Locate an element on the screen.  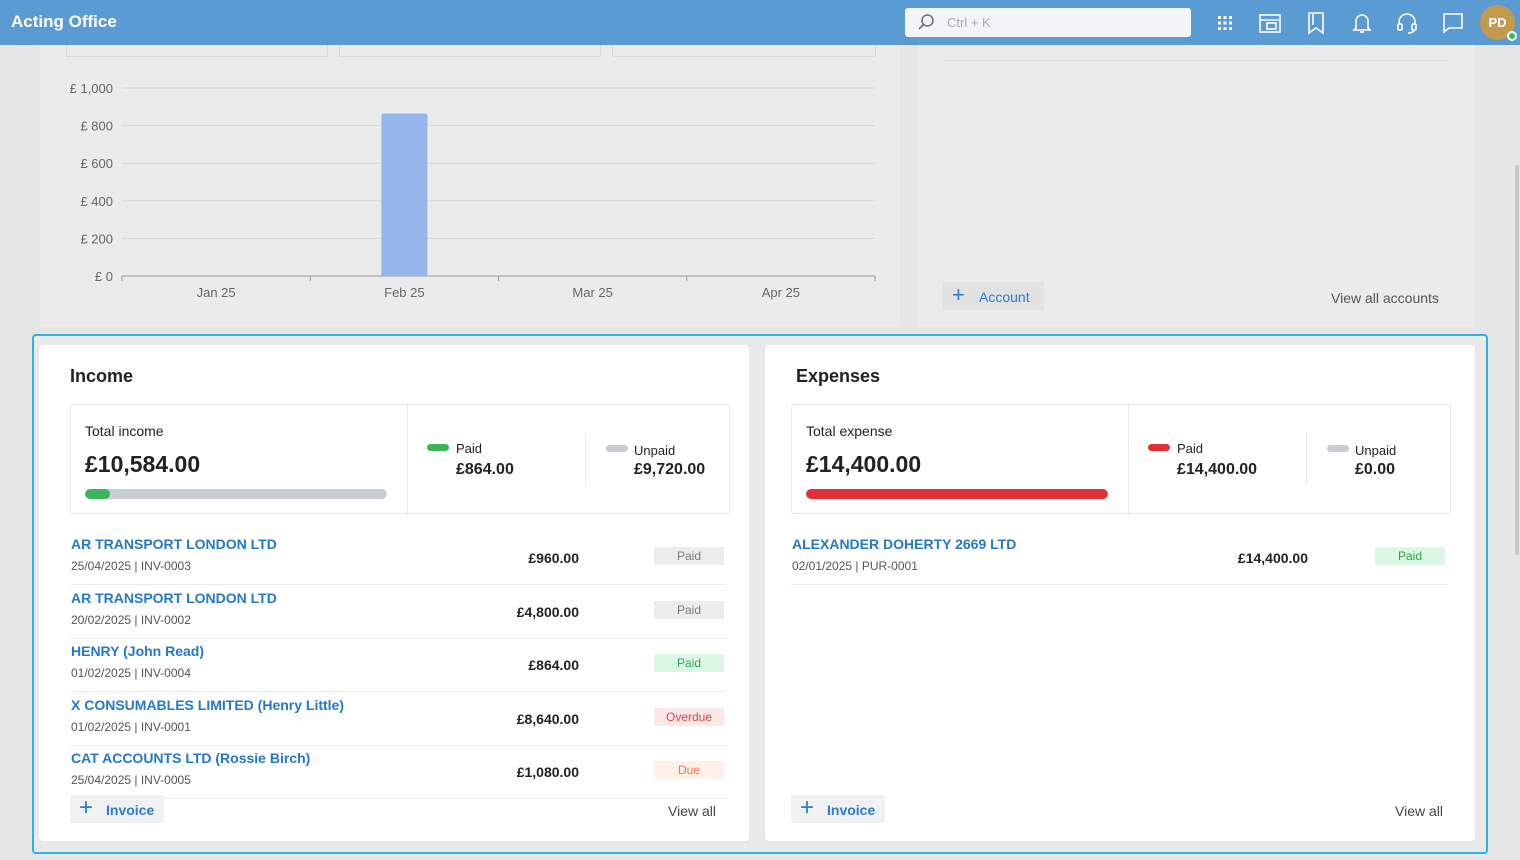
online-status-dot is located at coordinates (1512, 36).